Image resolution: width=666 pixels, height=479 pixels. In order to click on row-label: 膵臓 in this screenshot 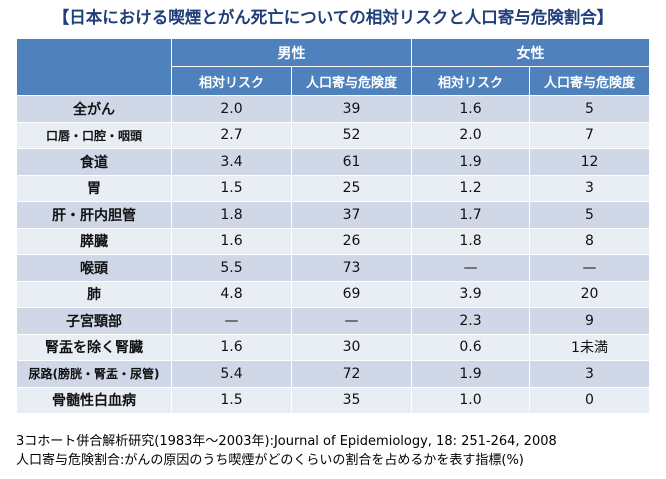, I will do `click(94, 241)`.